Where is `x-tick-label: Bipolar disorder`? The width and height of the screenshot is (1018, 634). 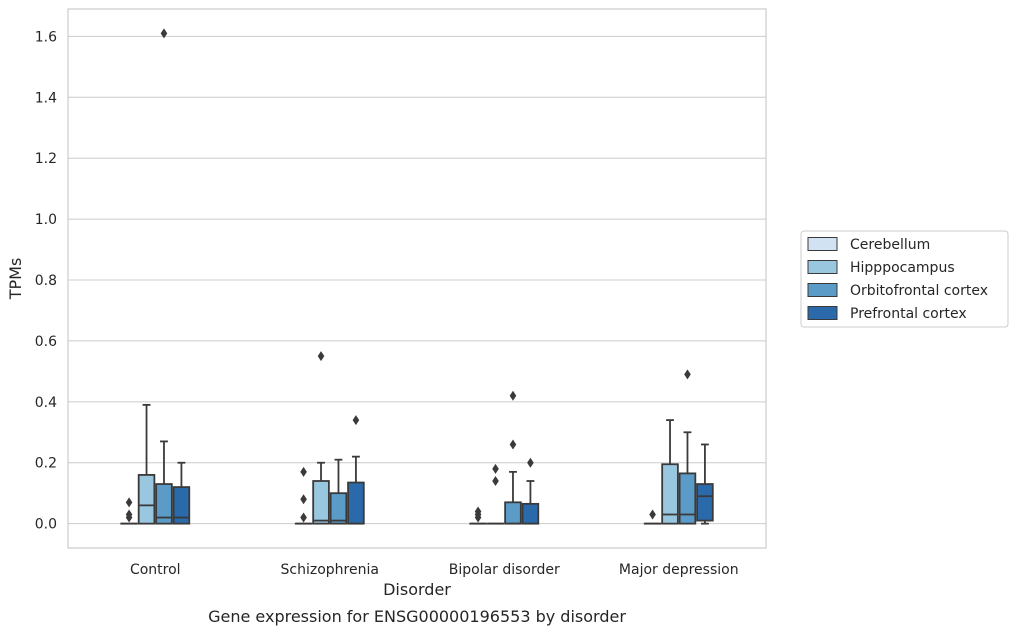
x-tick-label: Bipolar disorder is located at coordinates (504, 570).